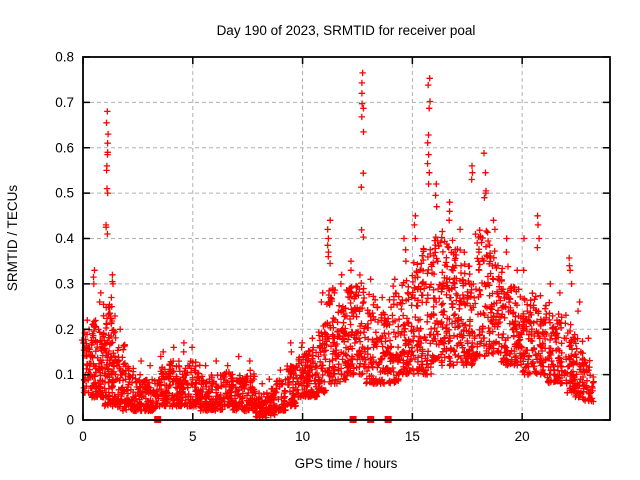 This screenshot has height=480, width=640. Describe the element at coordinates (64, 102) in the screenshot. I see `y-tick-label: 0.7` at that location.